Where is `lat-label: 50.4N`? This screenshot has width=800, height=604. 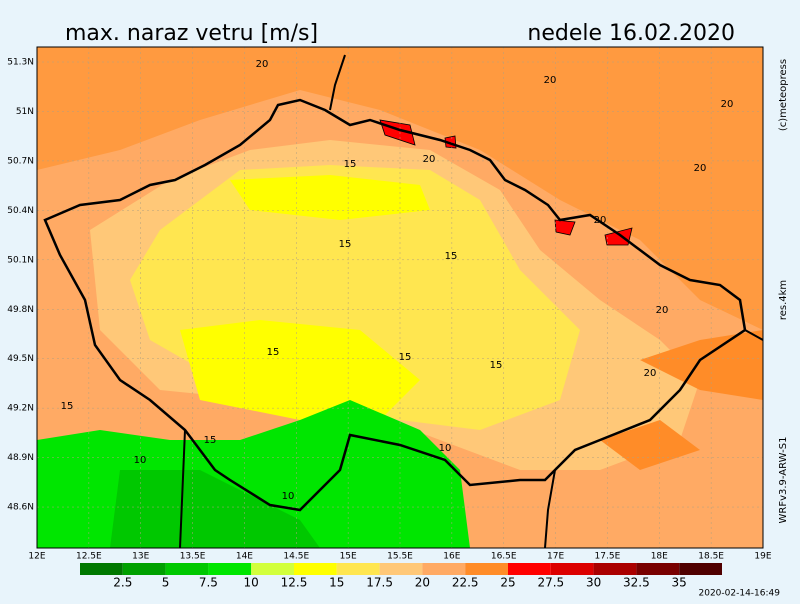
lat-label: 50.4N is located at coordinates (20, 211).